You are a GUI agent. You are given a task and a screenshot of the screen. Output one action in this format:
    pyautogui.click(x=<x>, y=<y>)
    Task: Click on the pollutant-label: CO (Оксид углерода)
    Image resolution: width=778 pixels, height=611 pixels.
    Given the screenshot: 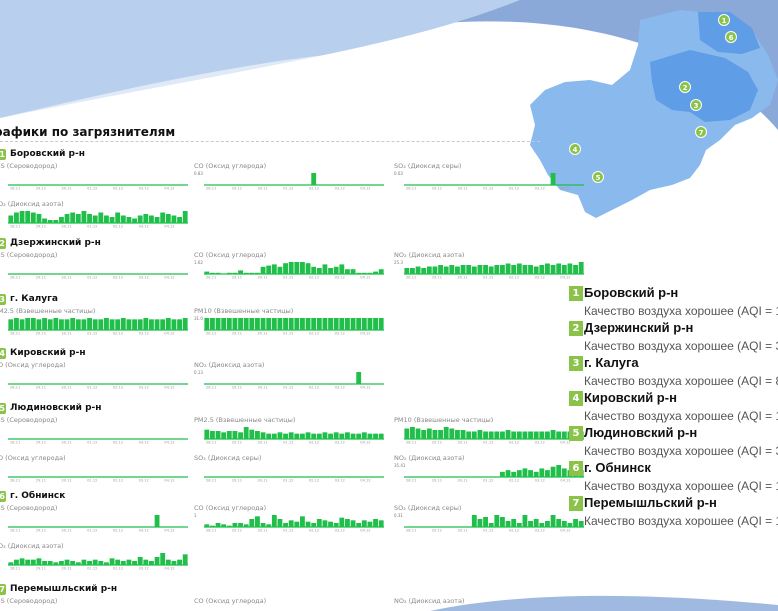 What is the action you would take?
    pyautogui.click(x=230, y=255)
    